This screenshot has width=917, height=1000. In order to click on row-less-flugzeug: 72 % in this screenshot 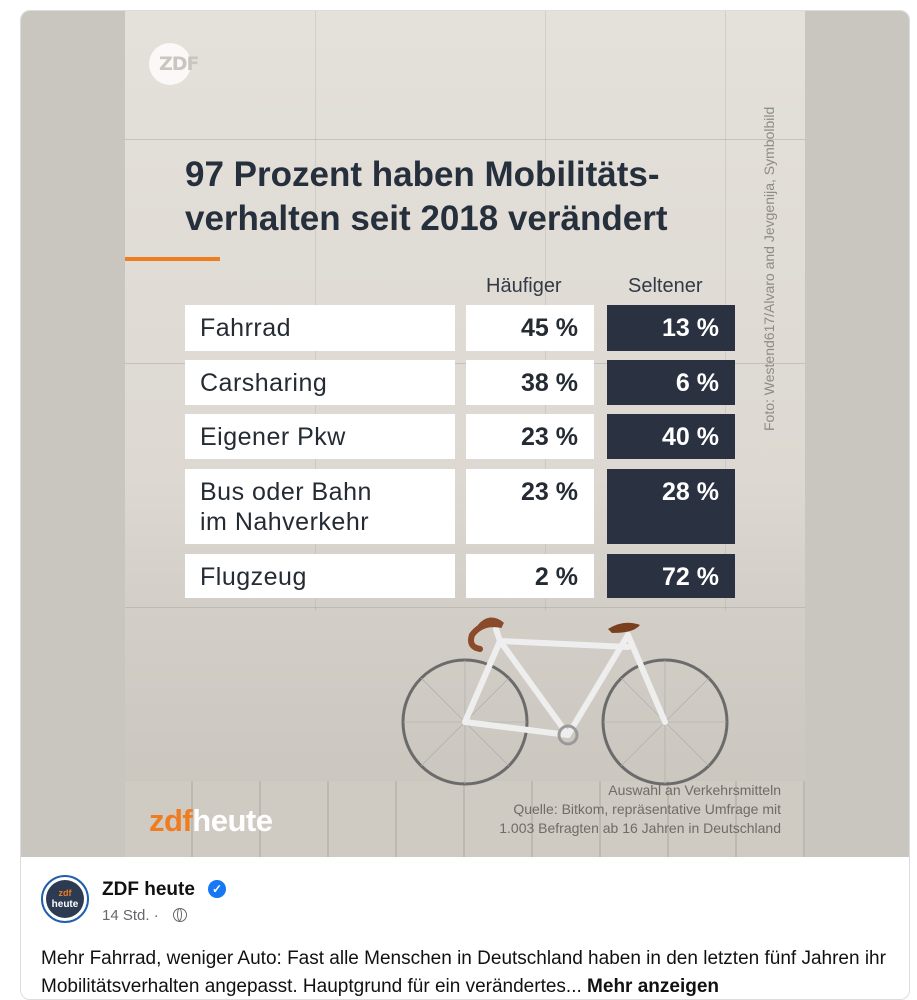, I will do `click(671, 576)`.